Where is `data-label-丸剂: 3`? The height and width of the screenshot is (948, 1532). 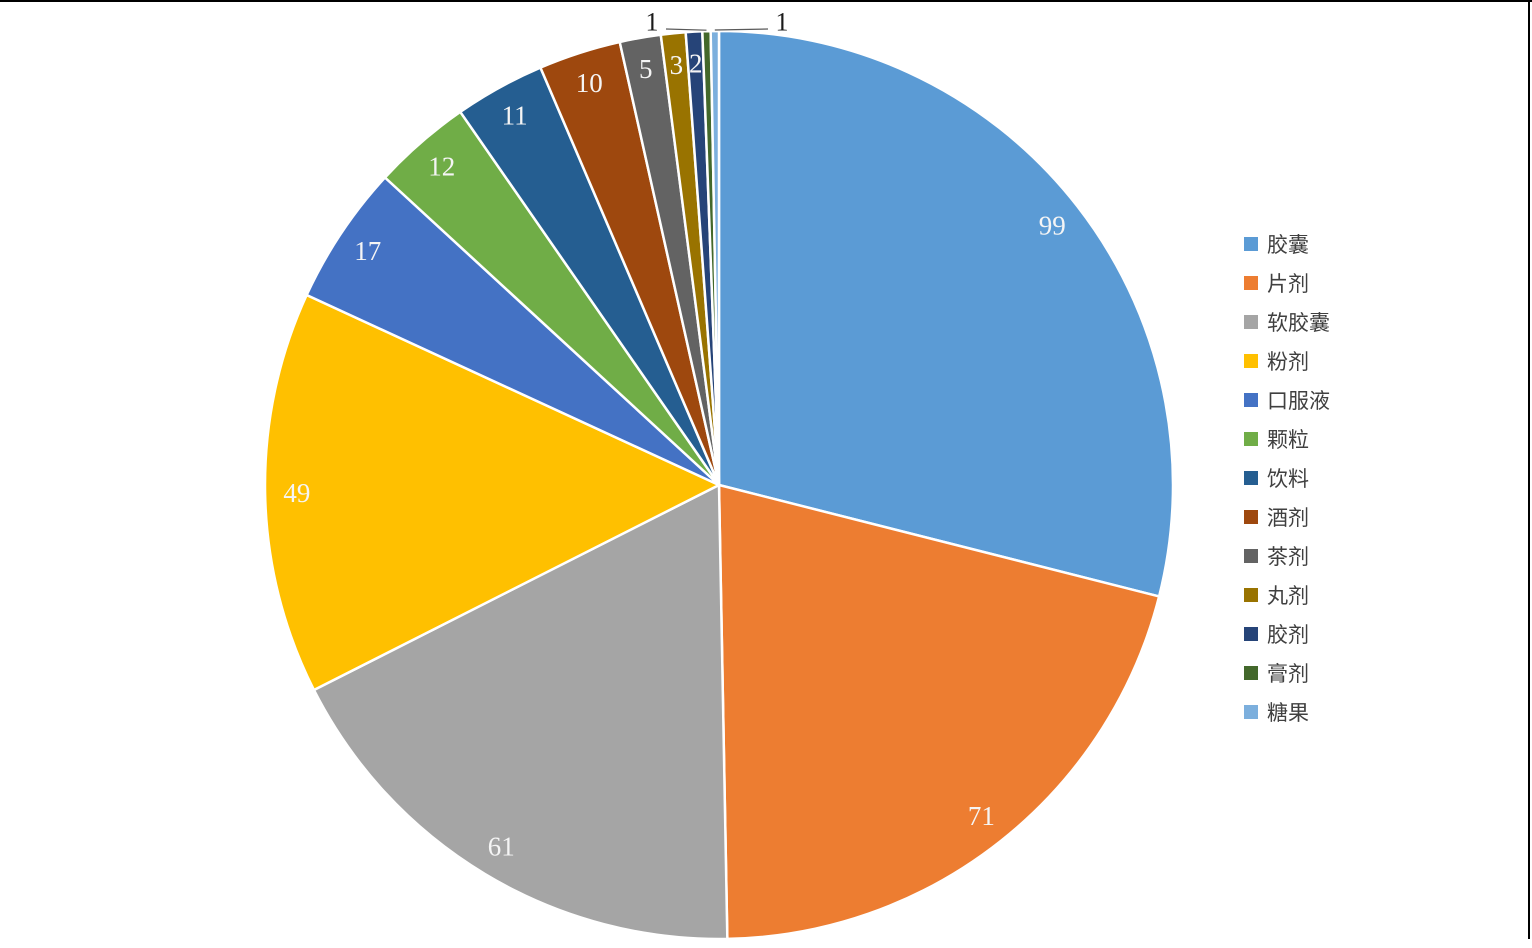
data-label-丸剂: 3 is located at coordinates (677, 65).